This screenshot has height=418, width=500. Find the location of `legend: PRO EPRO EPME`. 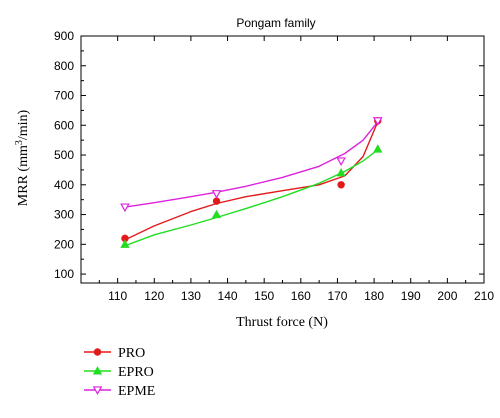

legend: PRO EPRO EPME is located at coordinates (119, 372).